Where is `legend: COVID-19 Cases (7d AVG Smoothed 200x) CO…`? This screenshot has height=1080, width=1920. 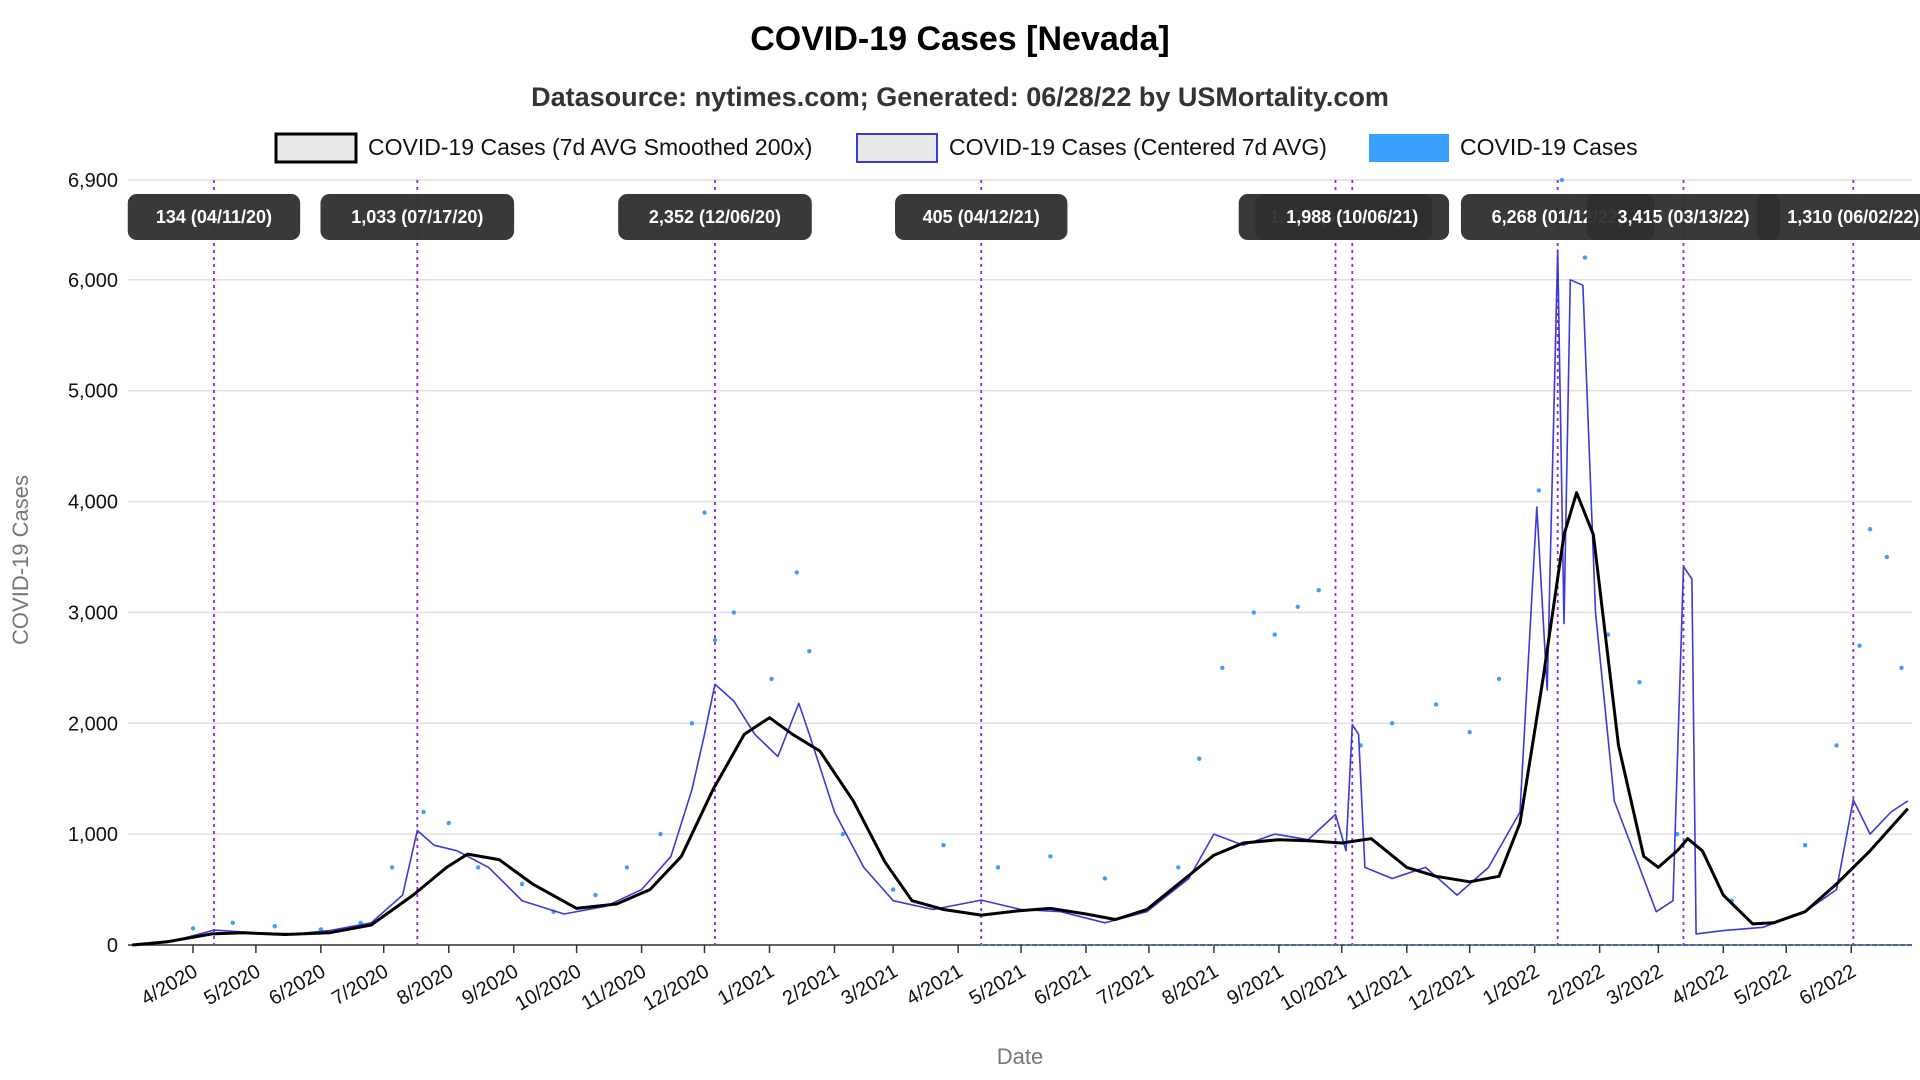 legend: COVID-19 Cases (7d AVG Smoothed 200x) CO… is located at coordinates (956, 148).